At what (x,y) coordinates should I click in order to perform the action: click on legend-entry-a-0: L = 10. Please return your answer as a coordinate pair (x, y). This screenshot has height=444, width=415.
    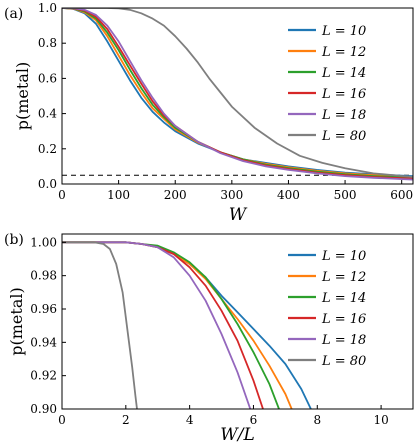
    Looking at the image, I should click on (327, 31).